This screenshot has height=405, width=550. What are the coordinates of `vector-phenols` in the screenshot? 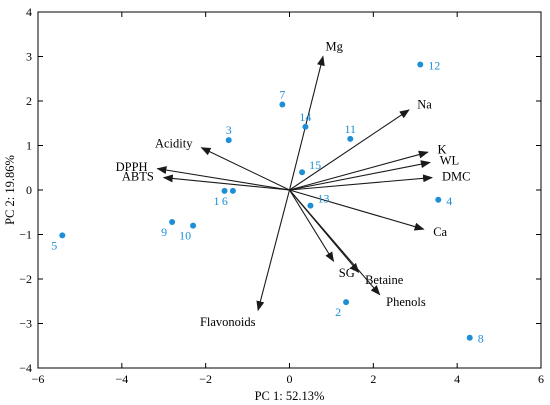 It's located at (335, 242).